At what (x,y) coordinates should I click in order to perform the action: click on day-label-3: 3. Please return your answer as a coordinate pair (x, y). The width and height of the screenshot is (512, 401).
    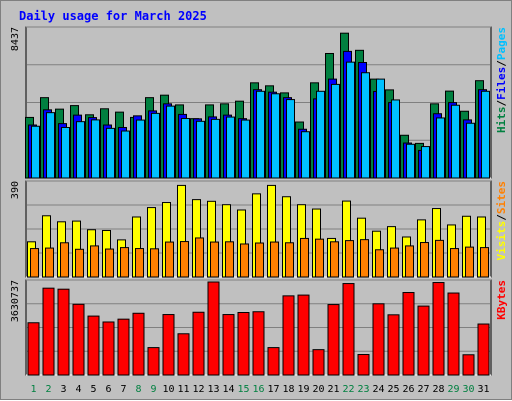
    Looking at the image, I should click on (63, 389).